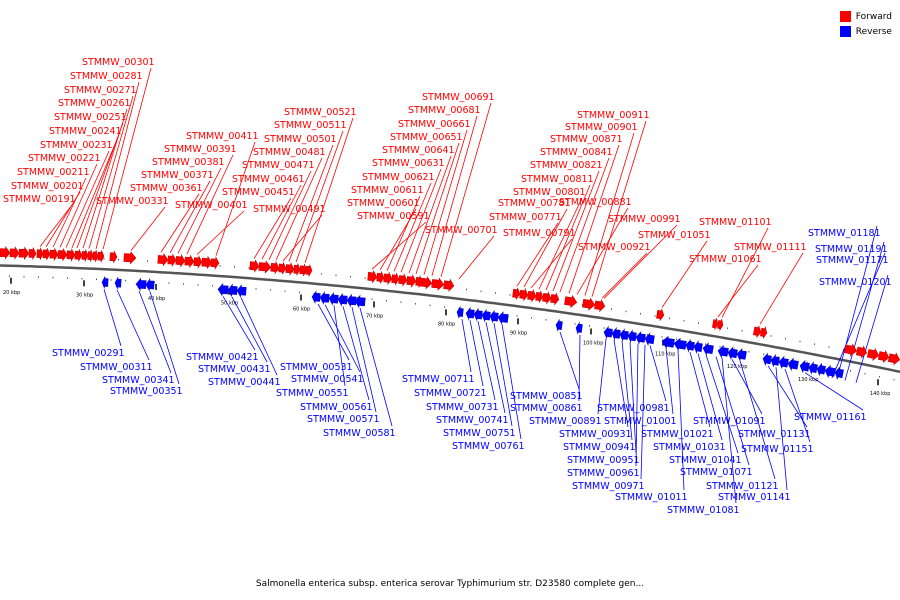 The height and width of the screenshot is (600, 900). I want to click on forward-gene-label: STMMW_00701, so click(461, 230).